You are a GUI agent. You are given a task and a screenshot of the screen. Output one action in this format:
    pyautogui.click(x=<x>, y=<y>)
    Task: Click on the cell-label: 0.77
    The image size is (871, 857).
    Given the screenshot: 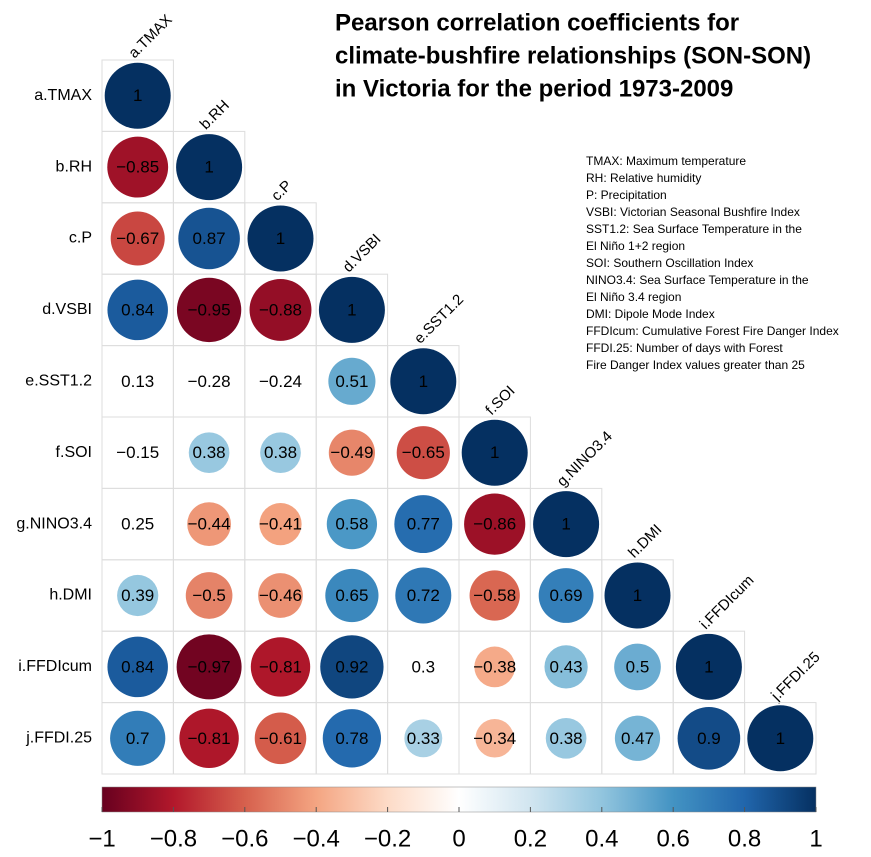 What is the action you would take?
    pyautogui.click(x=423, y=524)
    